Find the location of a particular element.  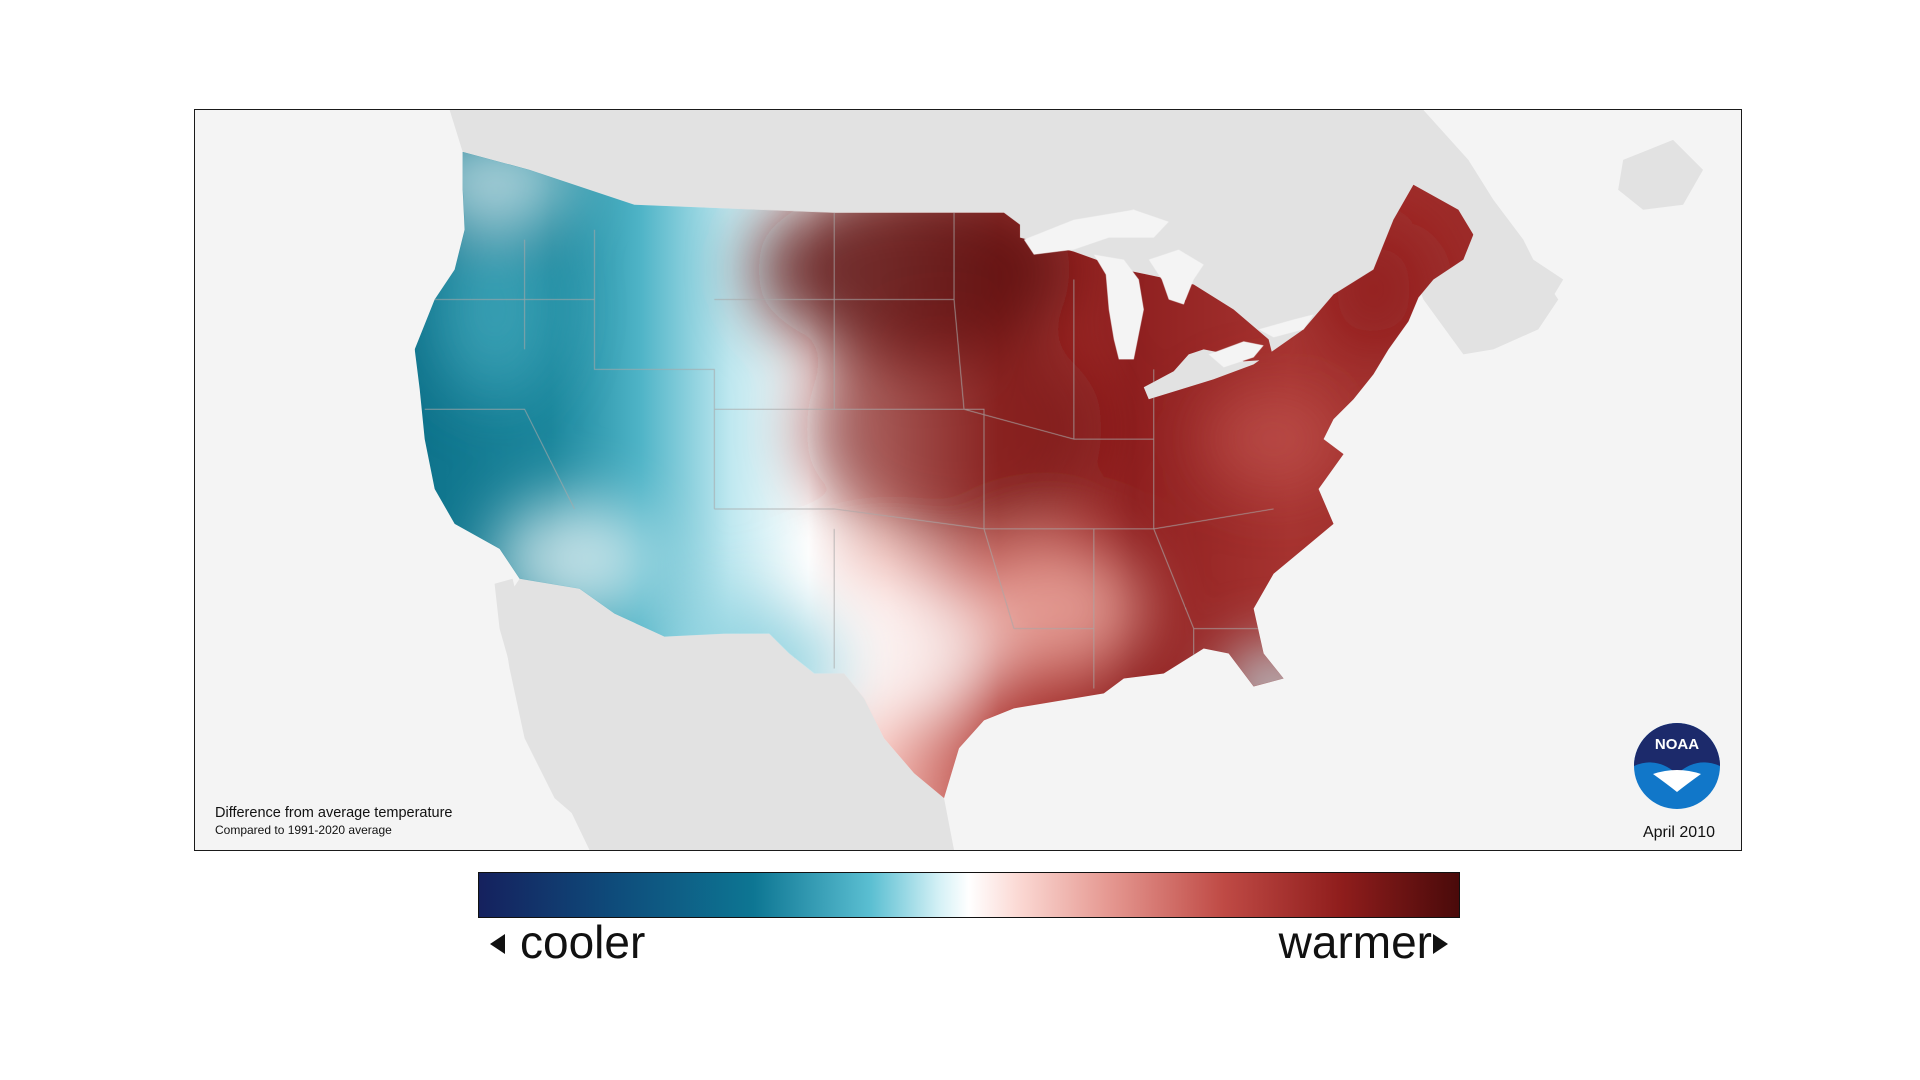

map-date-label: April 2010 is located at coordinates (1678, 832).